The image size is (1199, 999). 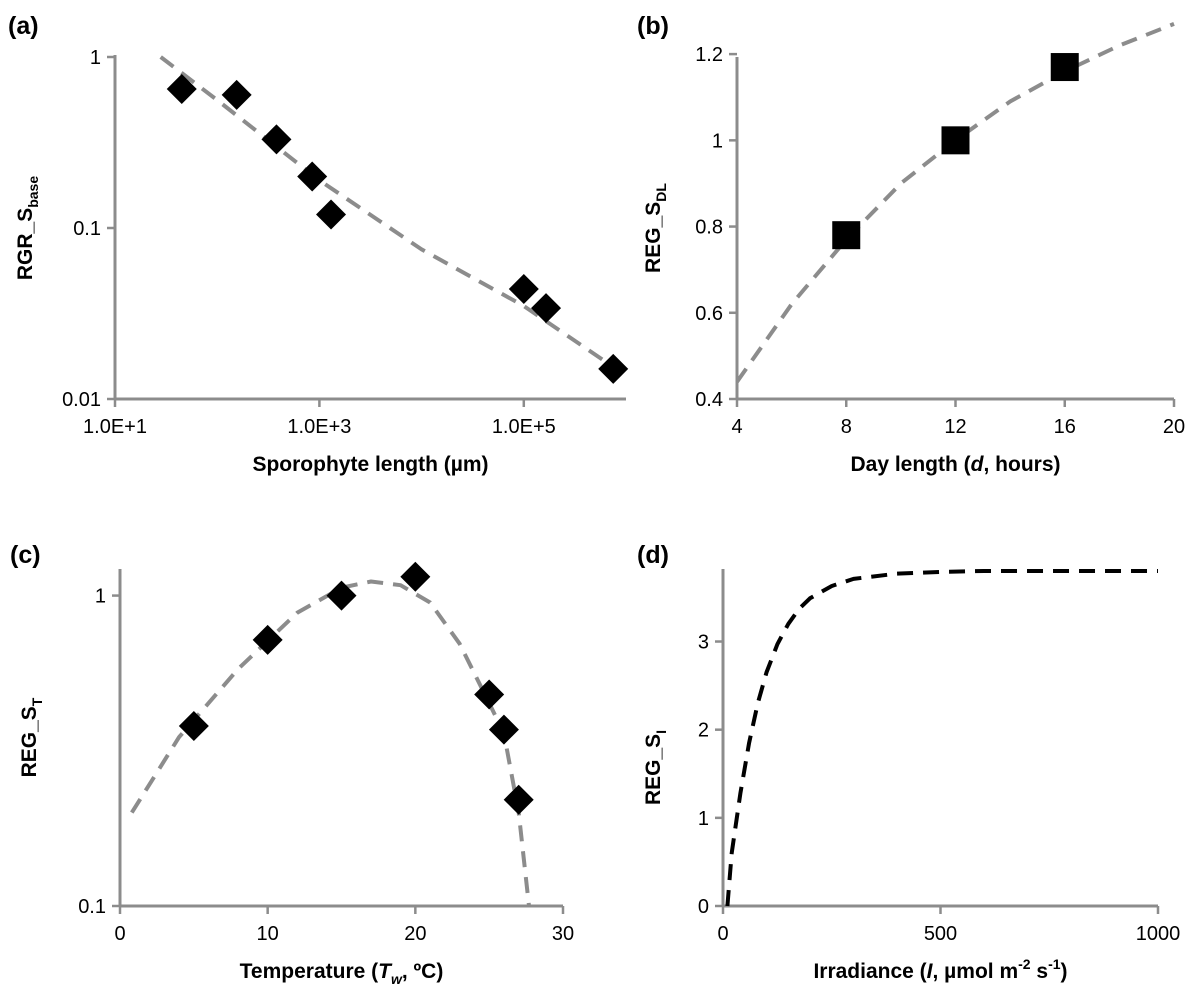 What do you see at coordinates (309, 971) in the screenshot?
I see `x-axis-title-text: Temperature (` at bounding box center [309, 971].